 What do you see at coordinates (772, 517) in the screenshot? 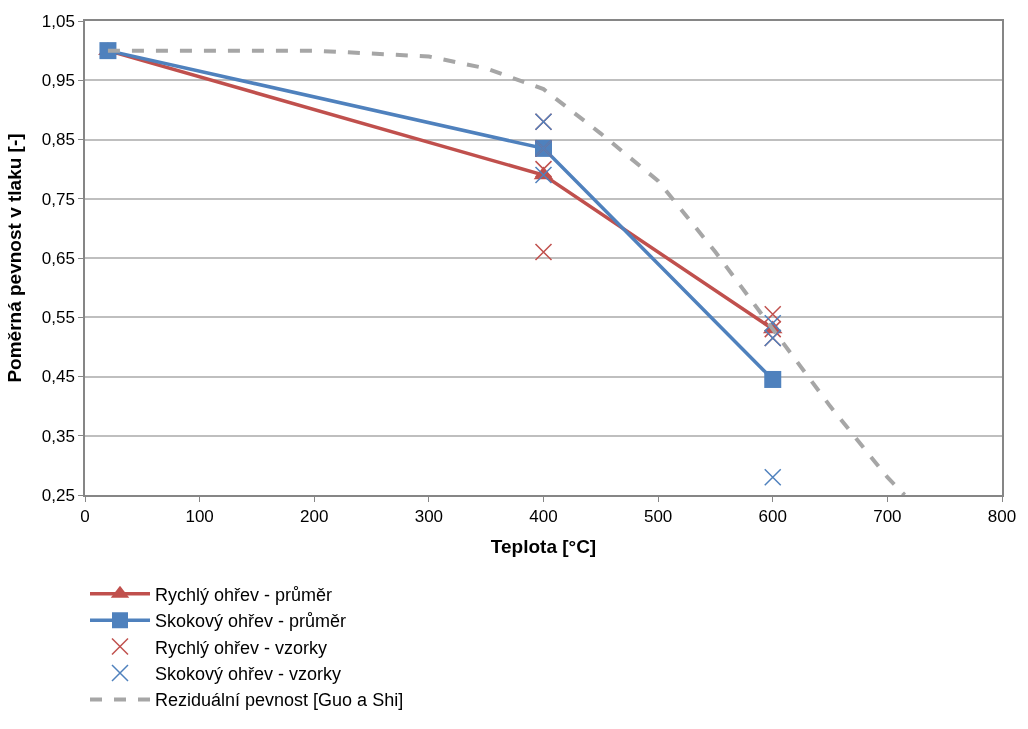
I see `x-tick-label: 600` at bounding box center [772, 517].